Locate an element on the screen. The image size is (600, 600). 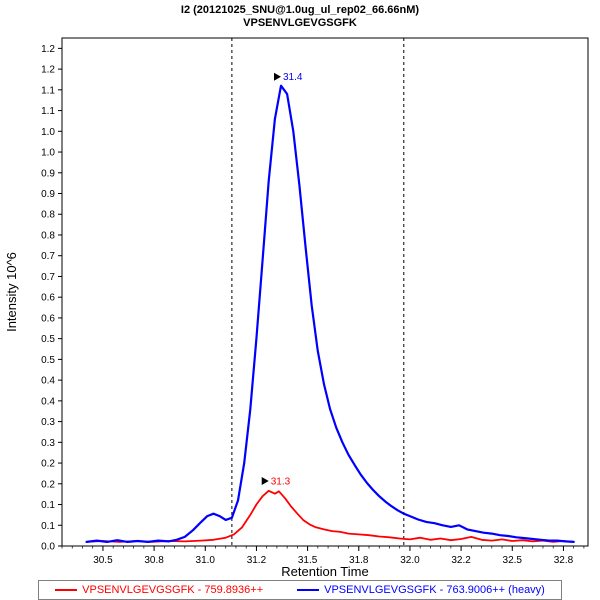
chart-title: I2 (20121025_SNU@1.0ug_ul_rep02_66.66nM) is located at coordinates (300, 10).